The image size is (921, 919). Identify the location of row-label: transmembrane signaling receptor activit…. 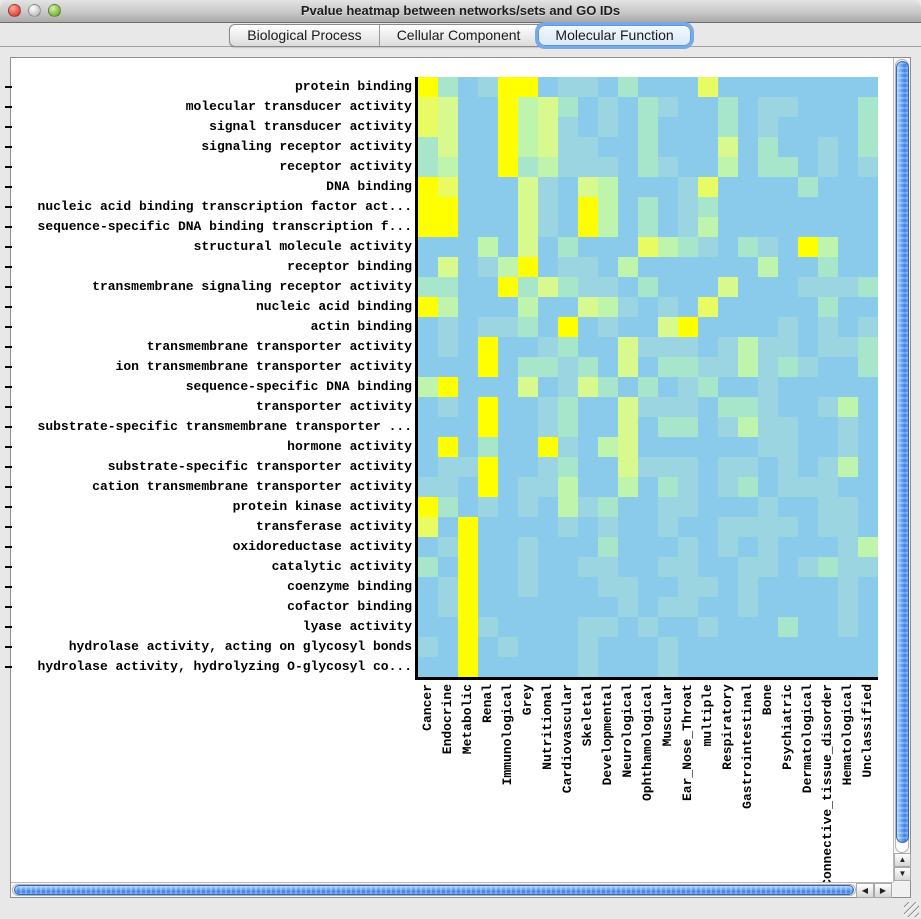
(252, 286).